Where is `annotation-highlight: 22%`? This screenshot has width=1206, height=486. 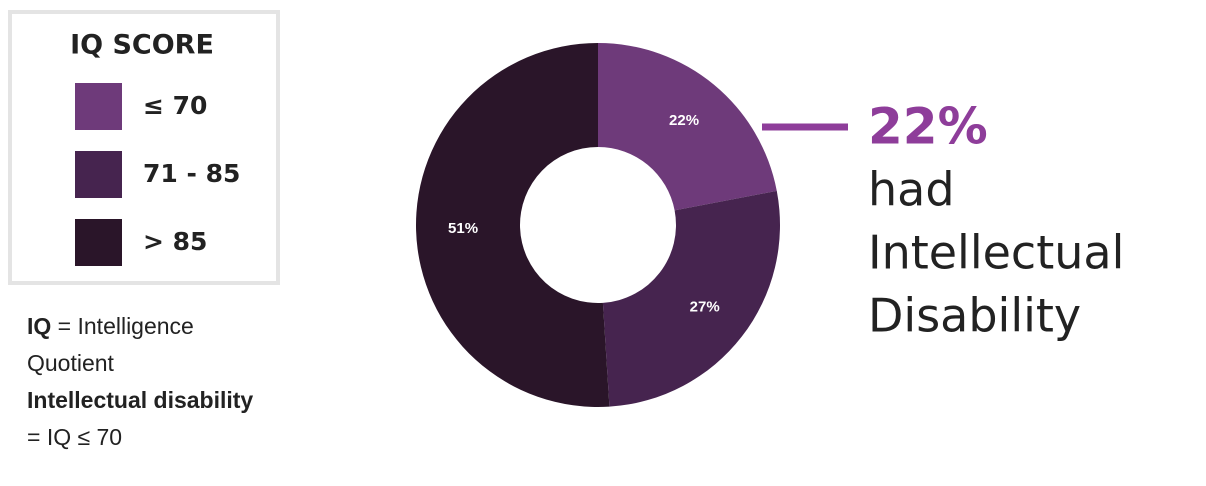
annotation-highlight: 22% is located at coordinates (928, 127).